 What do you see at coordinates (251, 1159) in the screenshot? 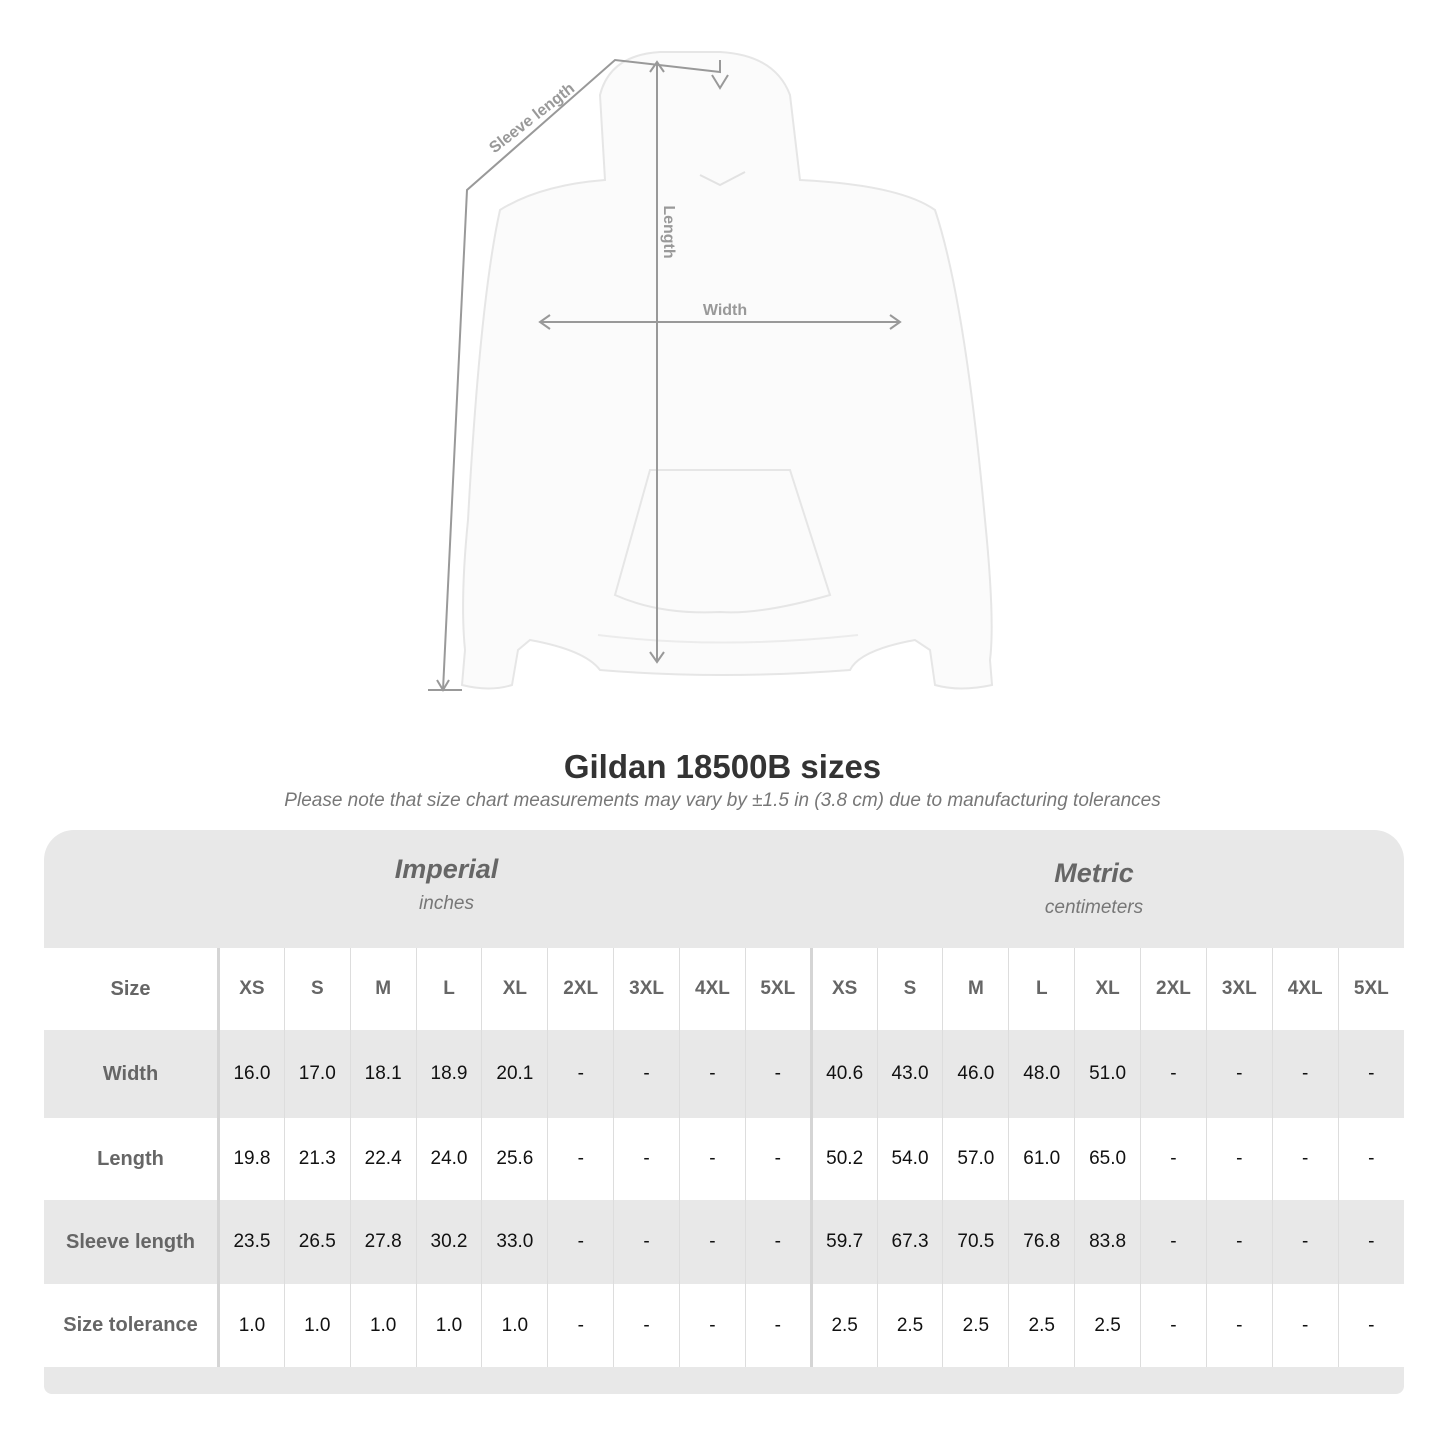
I see `imperial-value: 19.8` at bounding box center [251, 1159].